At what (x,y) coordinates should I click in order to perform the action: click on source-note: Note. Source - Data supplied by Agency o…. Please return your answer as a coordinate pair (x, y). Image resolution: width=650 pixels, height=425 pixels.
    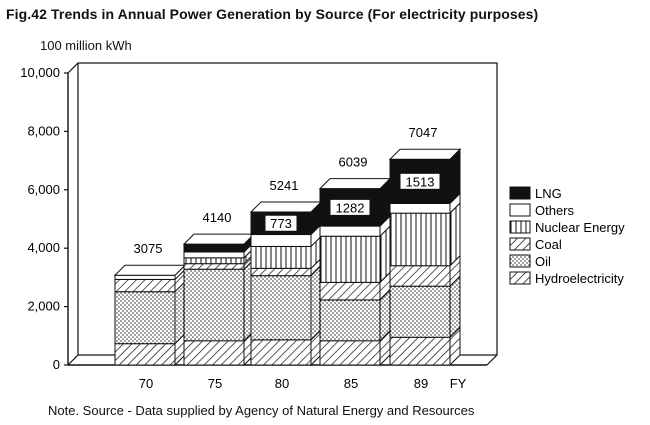
    Looking at the image, I should click on (261, 410).